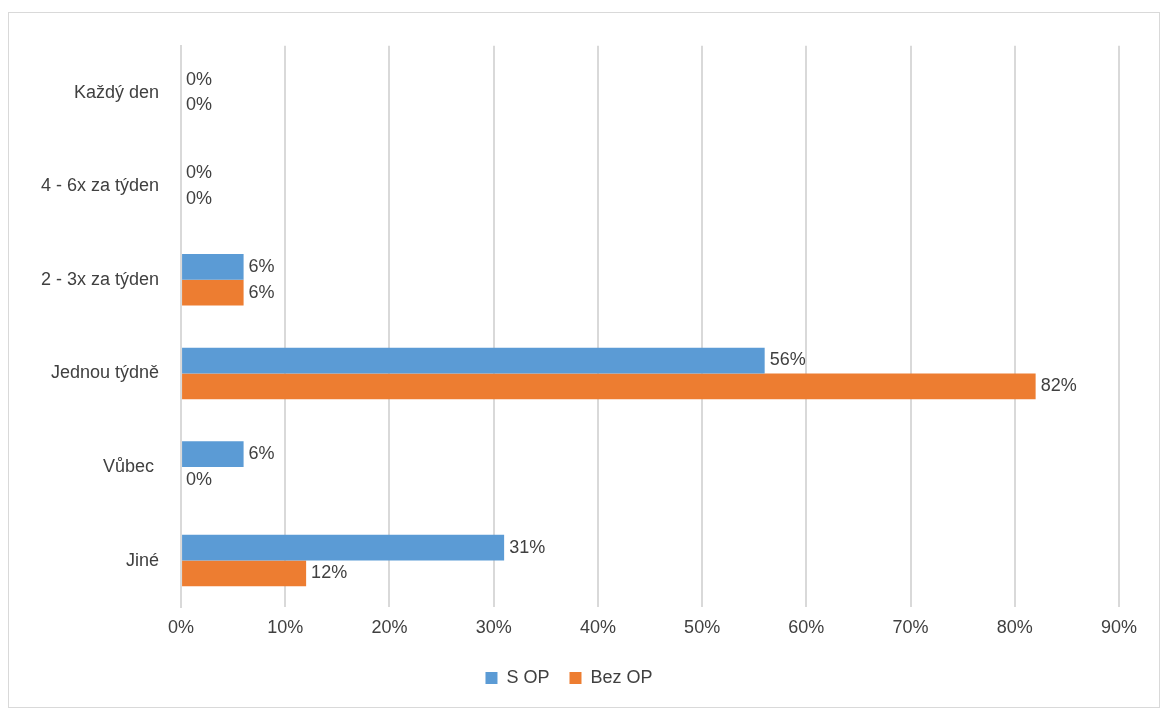 This screenshot has width=1162, height=711. I want to click on data-label: 31%, so click(527, 546).